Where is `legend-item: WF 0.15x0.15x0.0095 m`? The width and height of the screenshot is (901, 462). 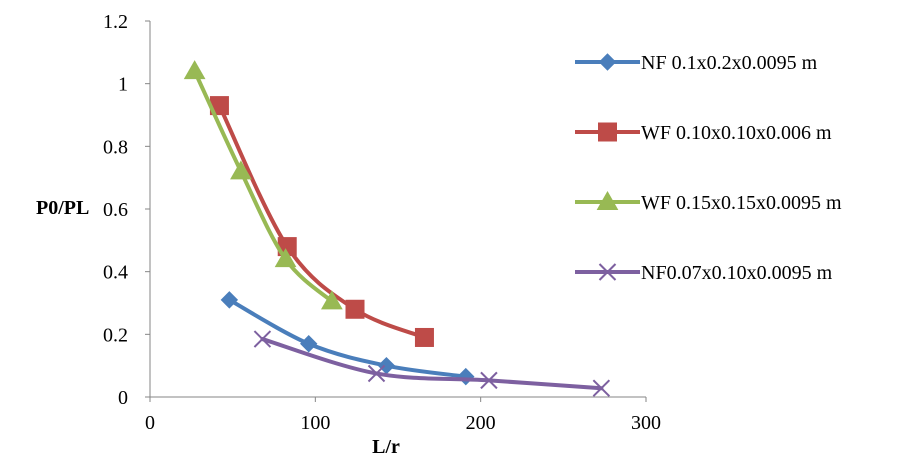 legend-item: WF 0.15x0.15x0.0095 m is located at coordinates (708, 202).